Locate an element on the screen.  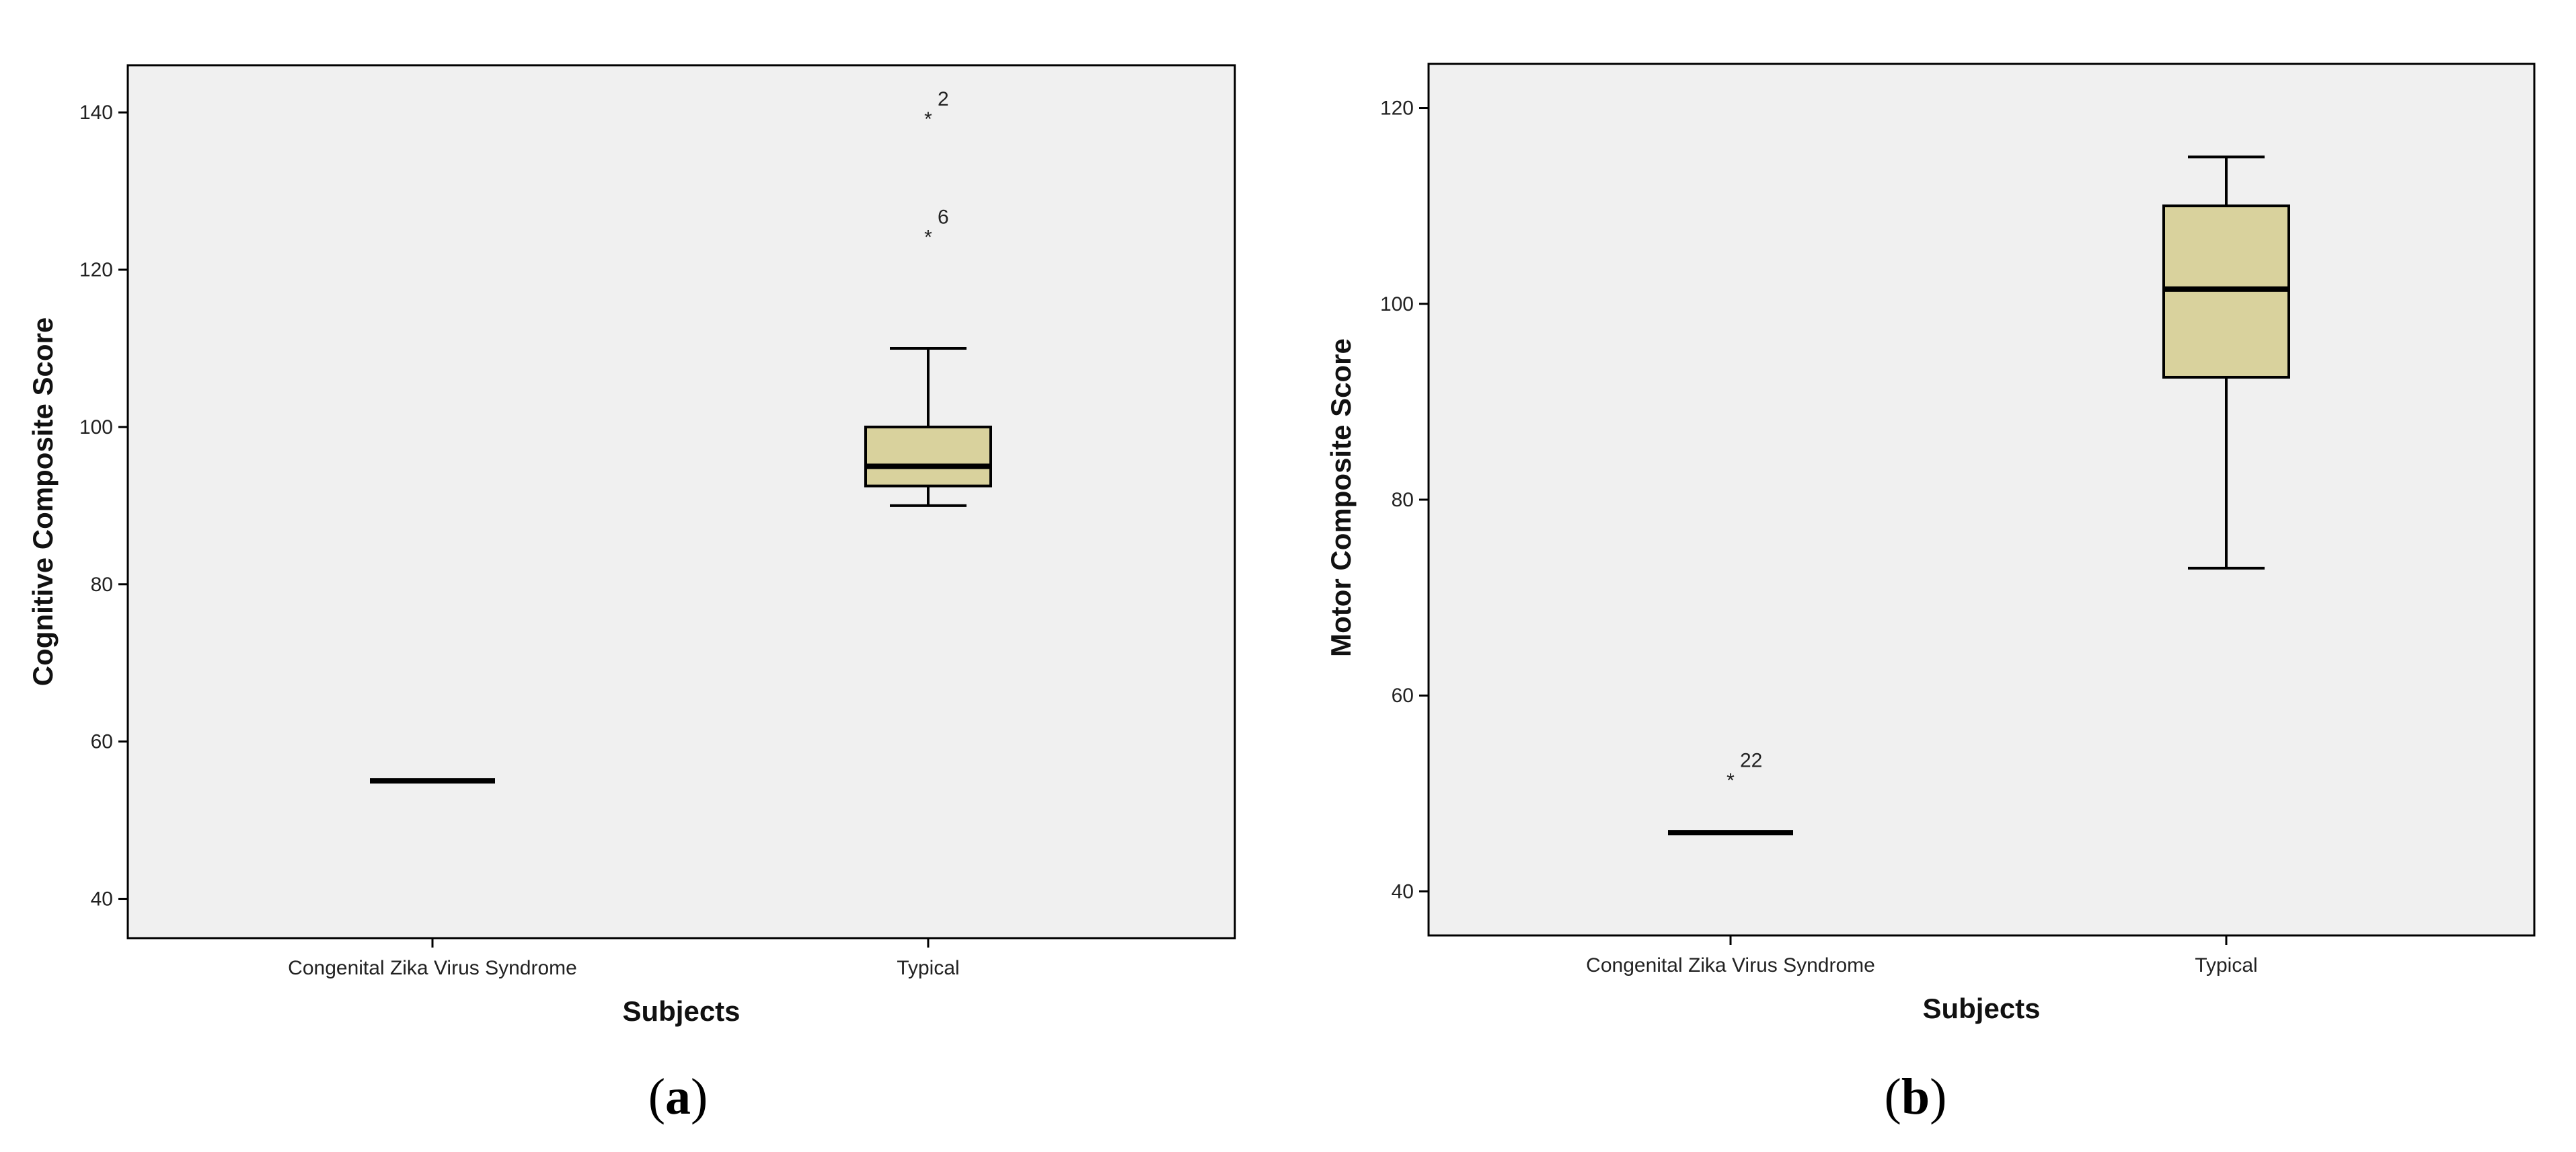
panel-label-a: (a) is located at coordinates (678, 1097).